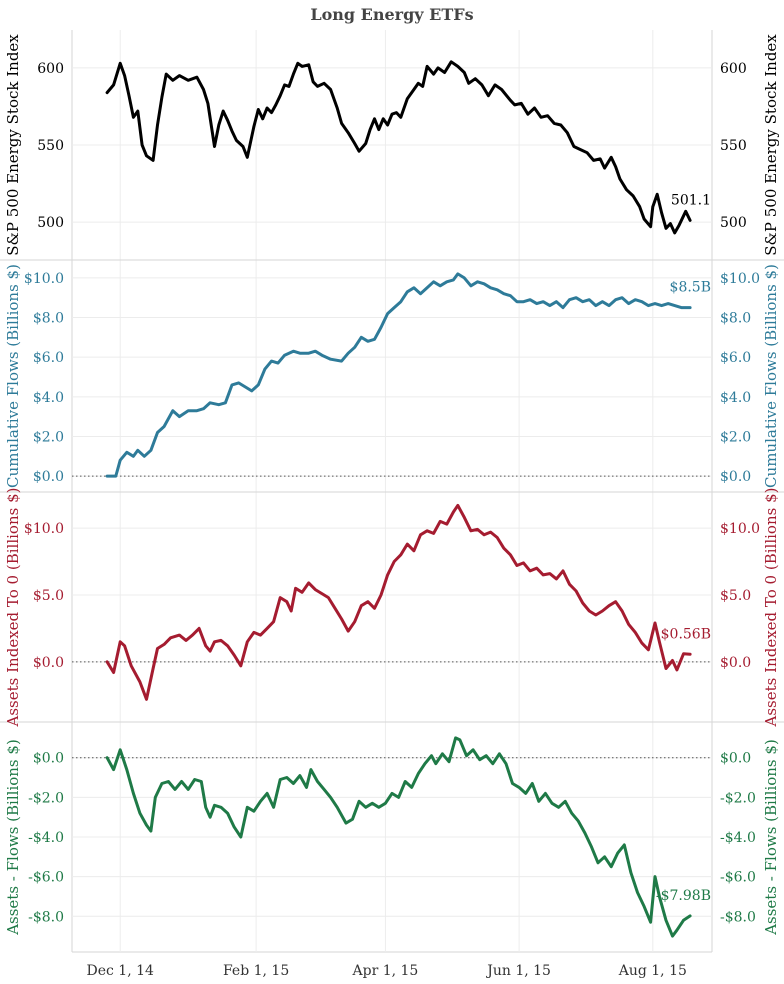 The height and width of the screenshot is (984, 784). Describe the element at coordinates (735, 358) in the screenshot. I see `y-tick-label-right: $6.0` at that location.